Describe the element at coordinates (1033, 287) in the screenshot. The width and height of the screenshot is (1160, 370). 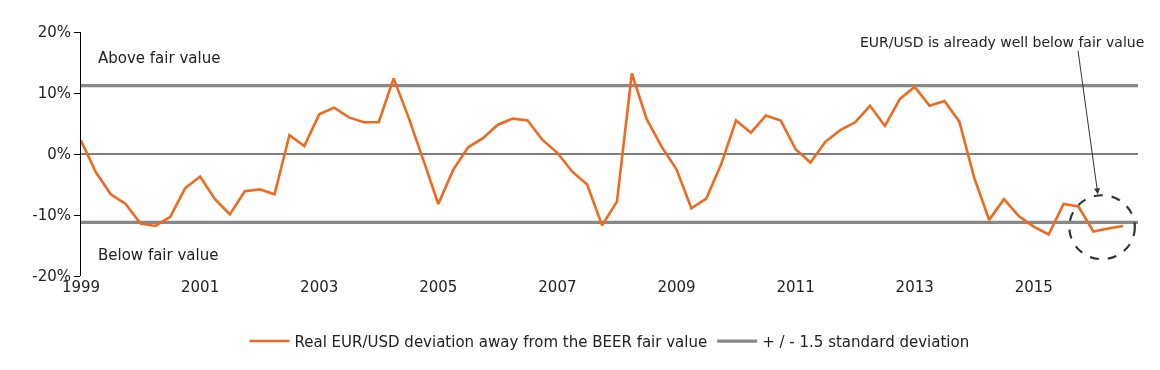
I see `x-tick-label: 2015` at that location.